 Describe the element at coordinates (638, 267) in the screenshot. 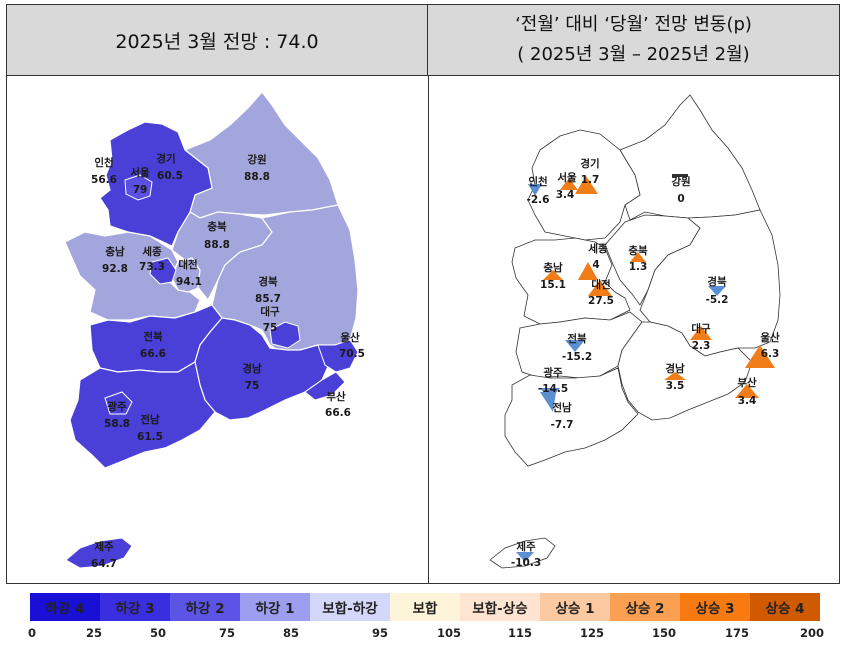

I see `rlabel-chungbuk-value: 1.3` at that location.